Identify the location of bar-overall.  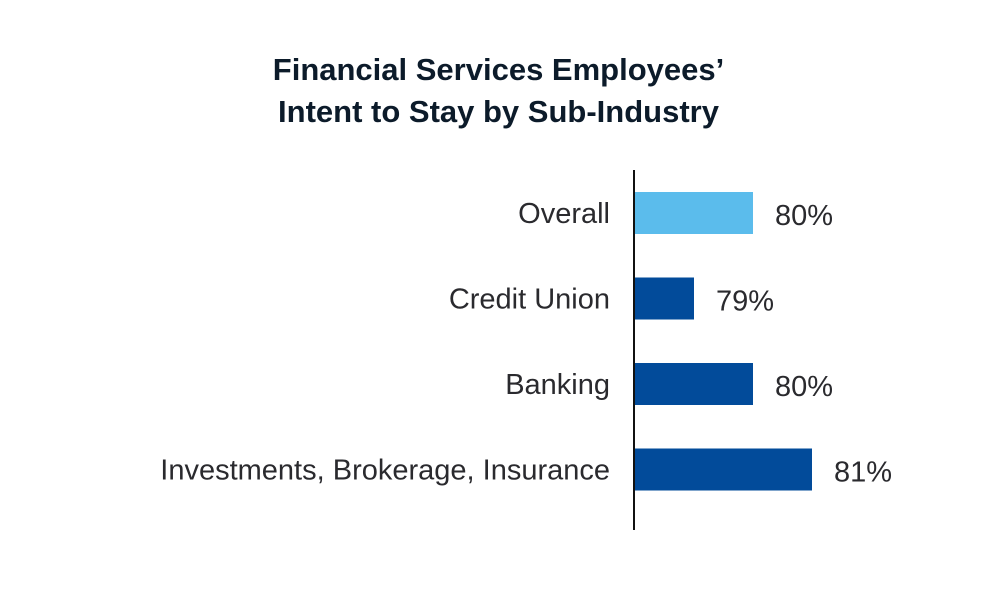
(694, 213).